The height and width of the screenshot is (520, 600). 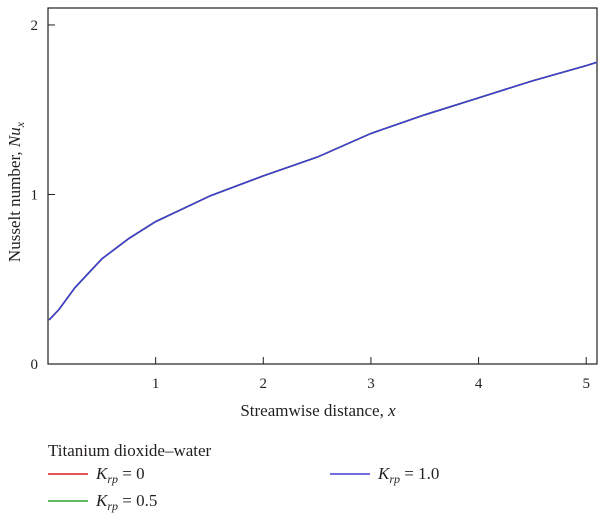 I want to click on y-axis-label: Nusselt number, Nux, so click(x=16, y=191).